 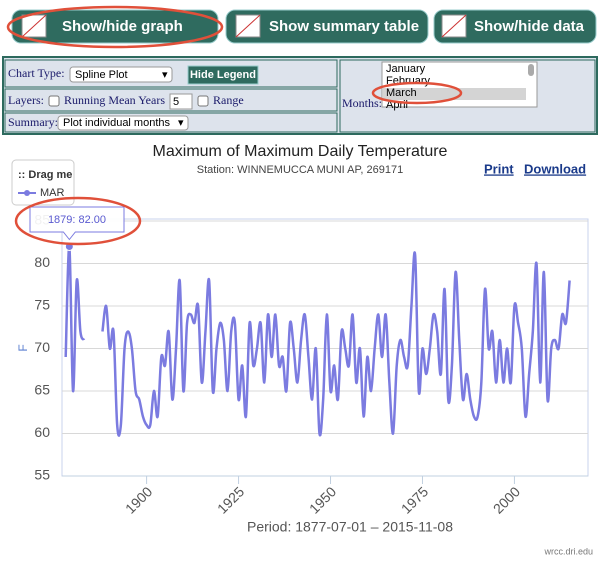 What do you see at coordinates (181, 101) in the screenshot?
I see `input` at bounding box center [181, 101].